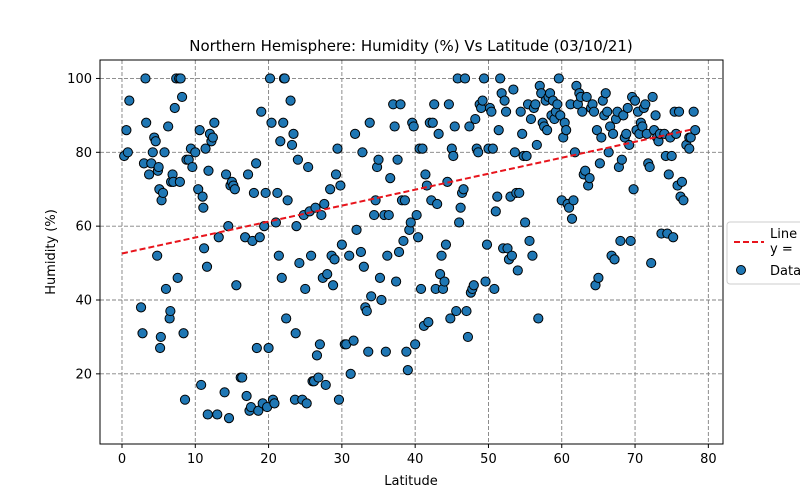 This screenshot has width=800, height=500. What do you see at coordinates (342, 459) in the screenshot?
I see `x-tick-label: 30` at bounding box center [342, 459].